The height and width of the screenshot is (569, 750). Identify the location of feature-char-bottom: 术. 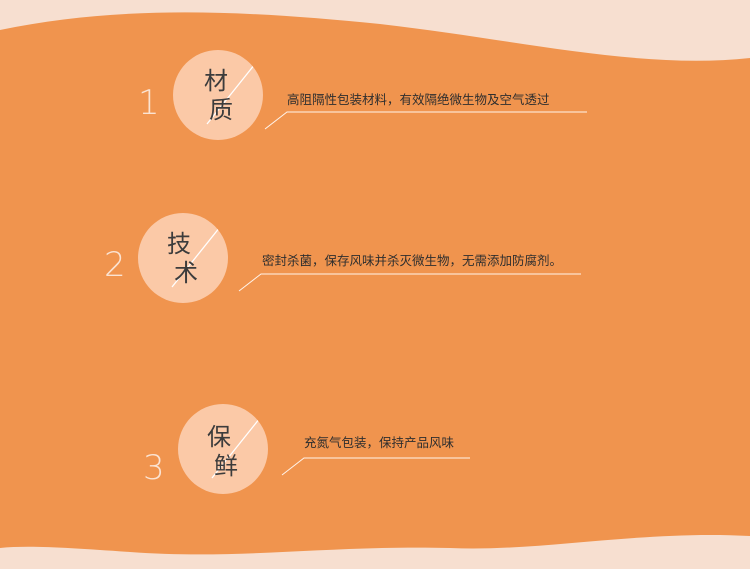
(186, 273).